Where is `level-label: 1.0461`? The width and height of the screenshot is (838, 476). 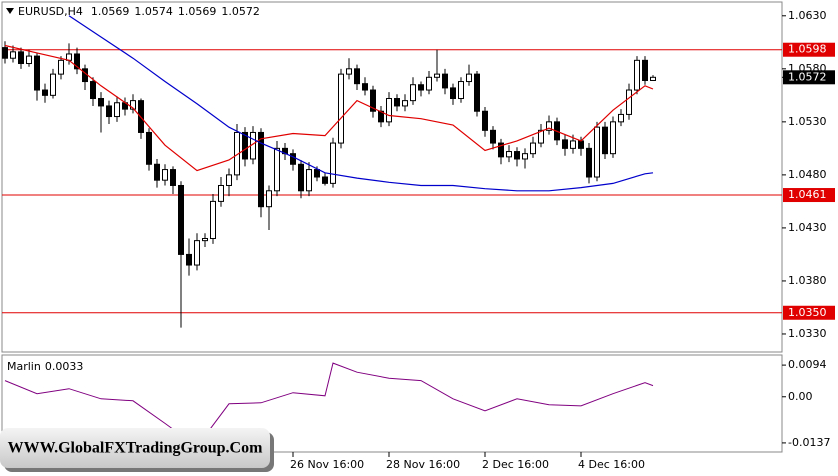 level-label: 1.0461 is located at coordinates (807, 194).